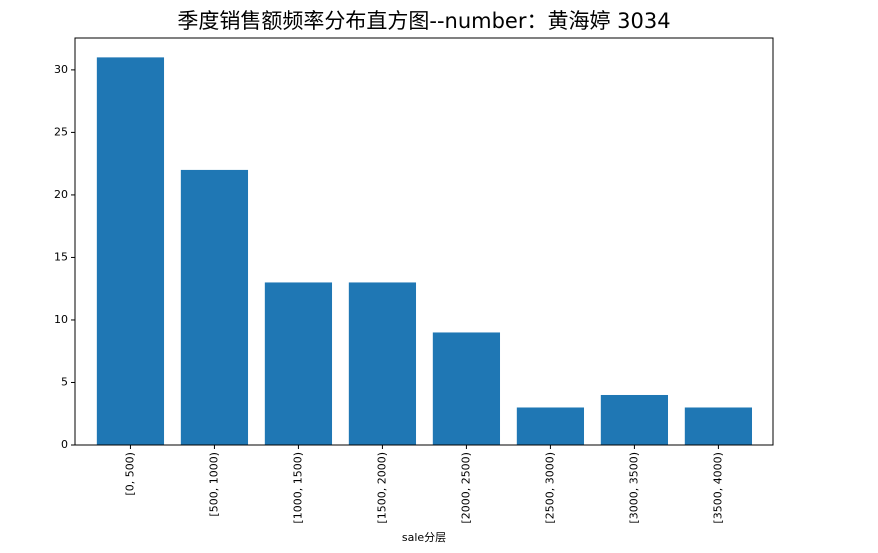 The image size is (878, 553). I want to click on x-tick-label: [500, 1000), so click(213, 484).